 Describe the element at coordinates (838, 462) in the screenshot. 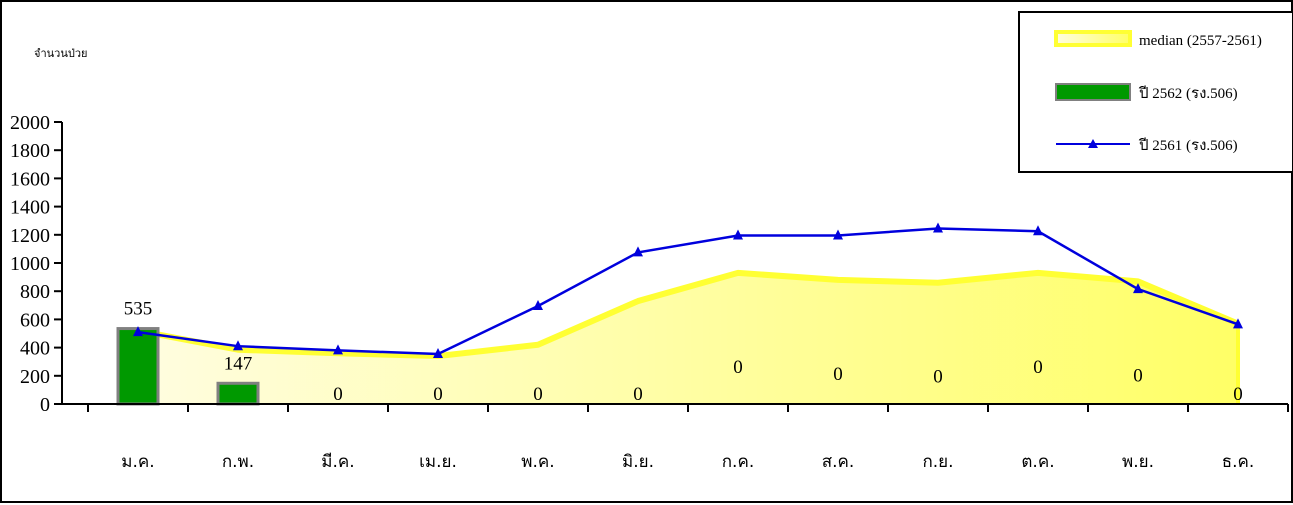

I see `x-tick-label: ส.ค.` at that location.